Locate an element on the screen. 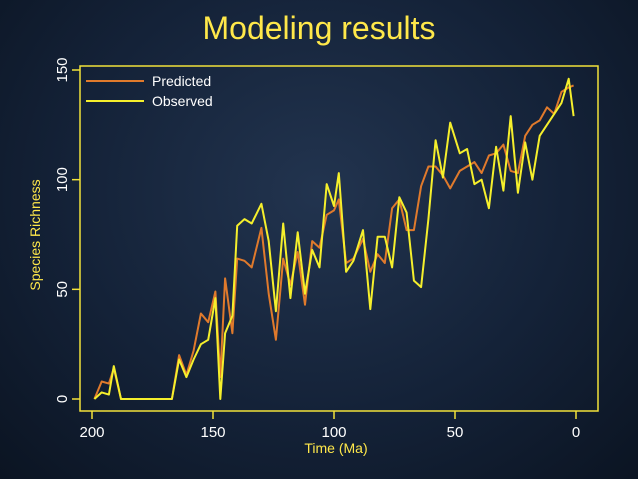 The image size is (638, 479). x-tick-label: 0 is located at coordinates (576, 432).